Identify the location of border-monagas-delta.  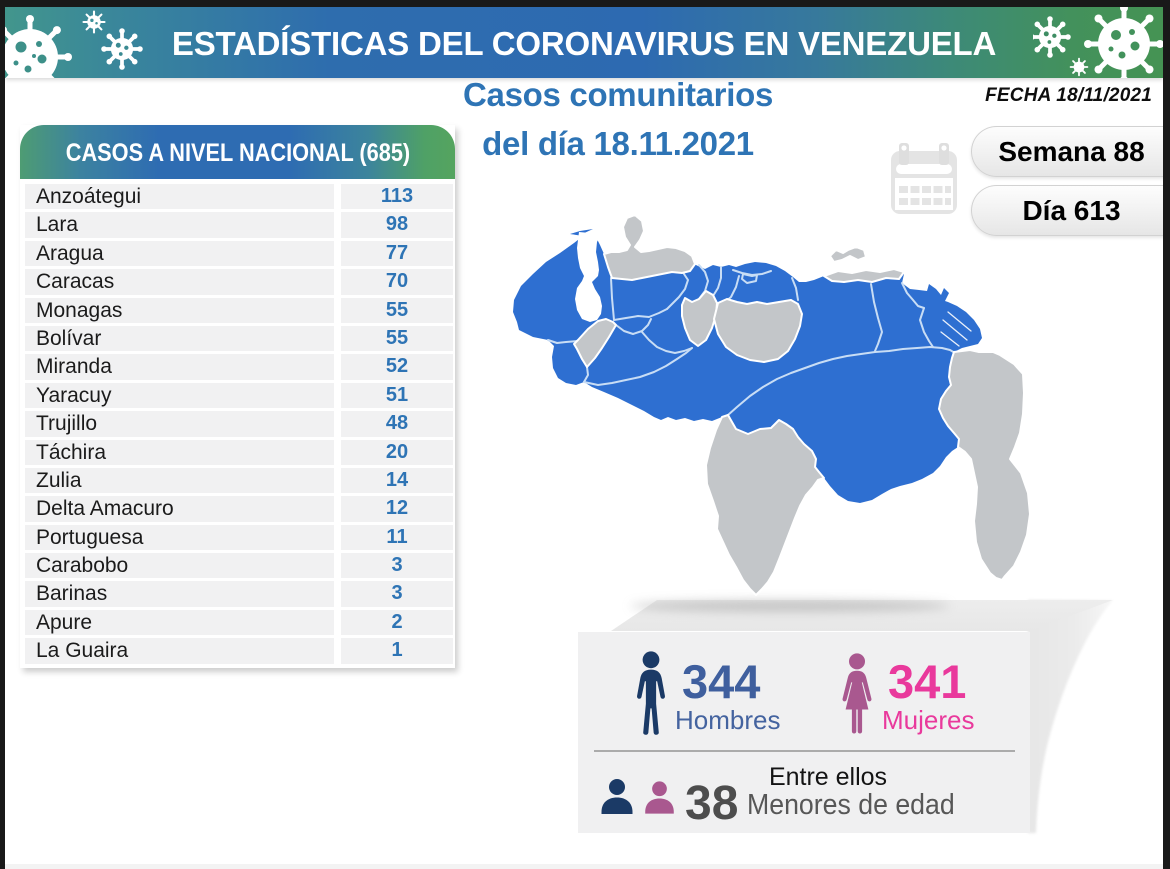
(926, 327).